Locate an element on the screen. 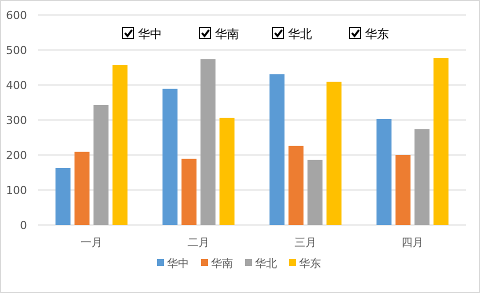 Image resolution: width=480 pixels, height=293 pixels. legend-label: 华中 is located at coordinates (178, 263).